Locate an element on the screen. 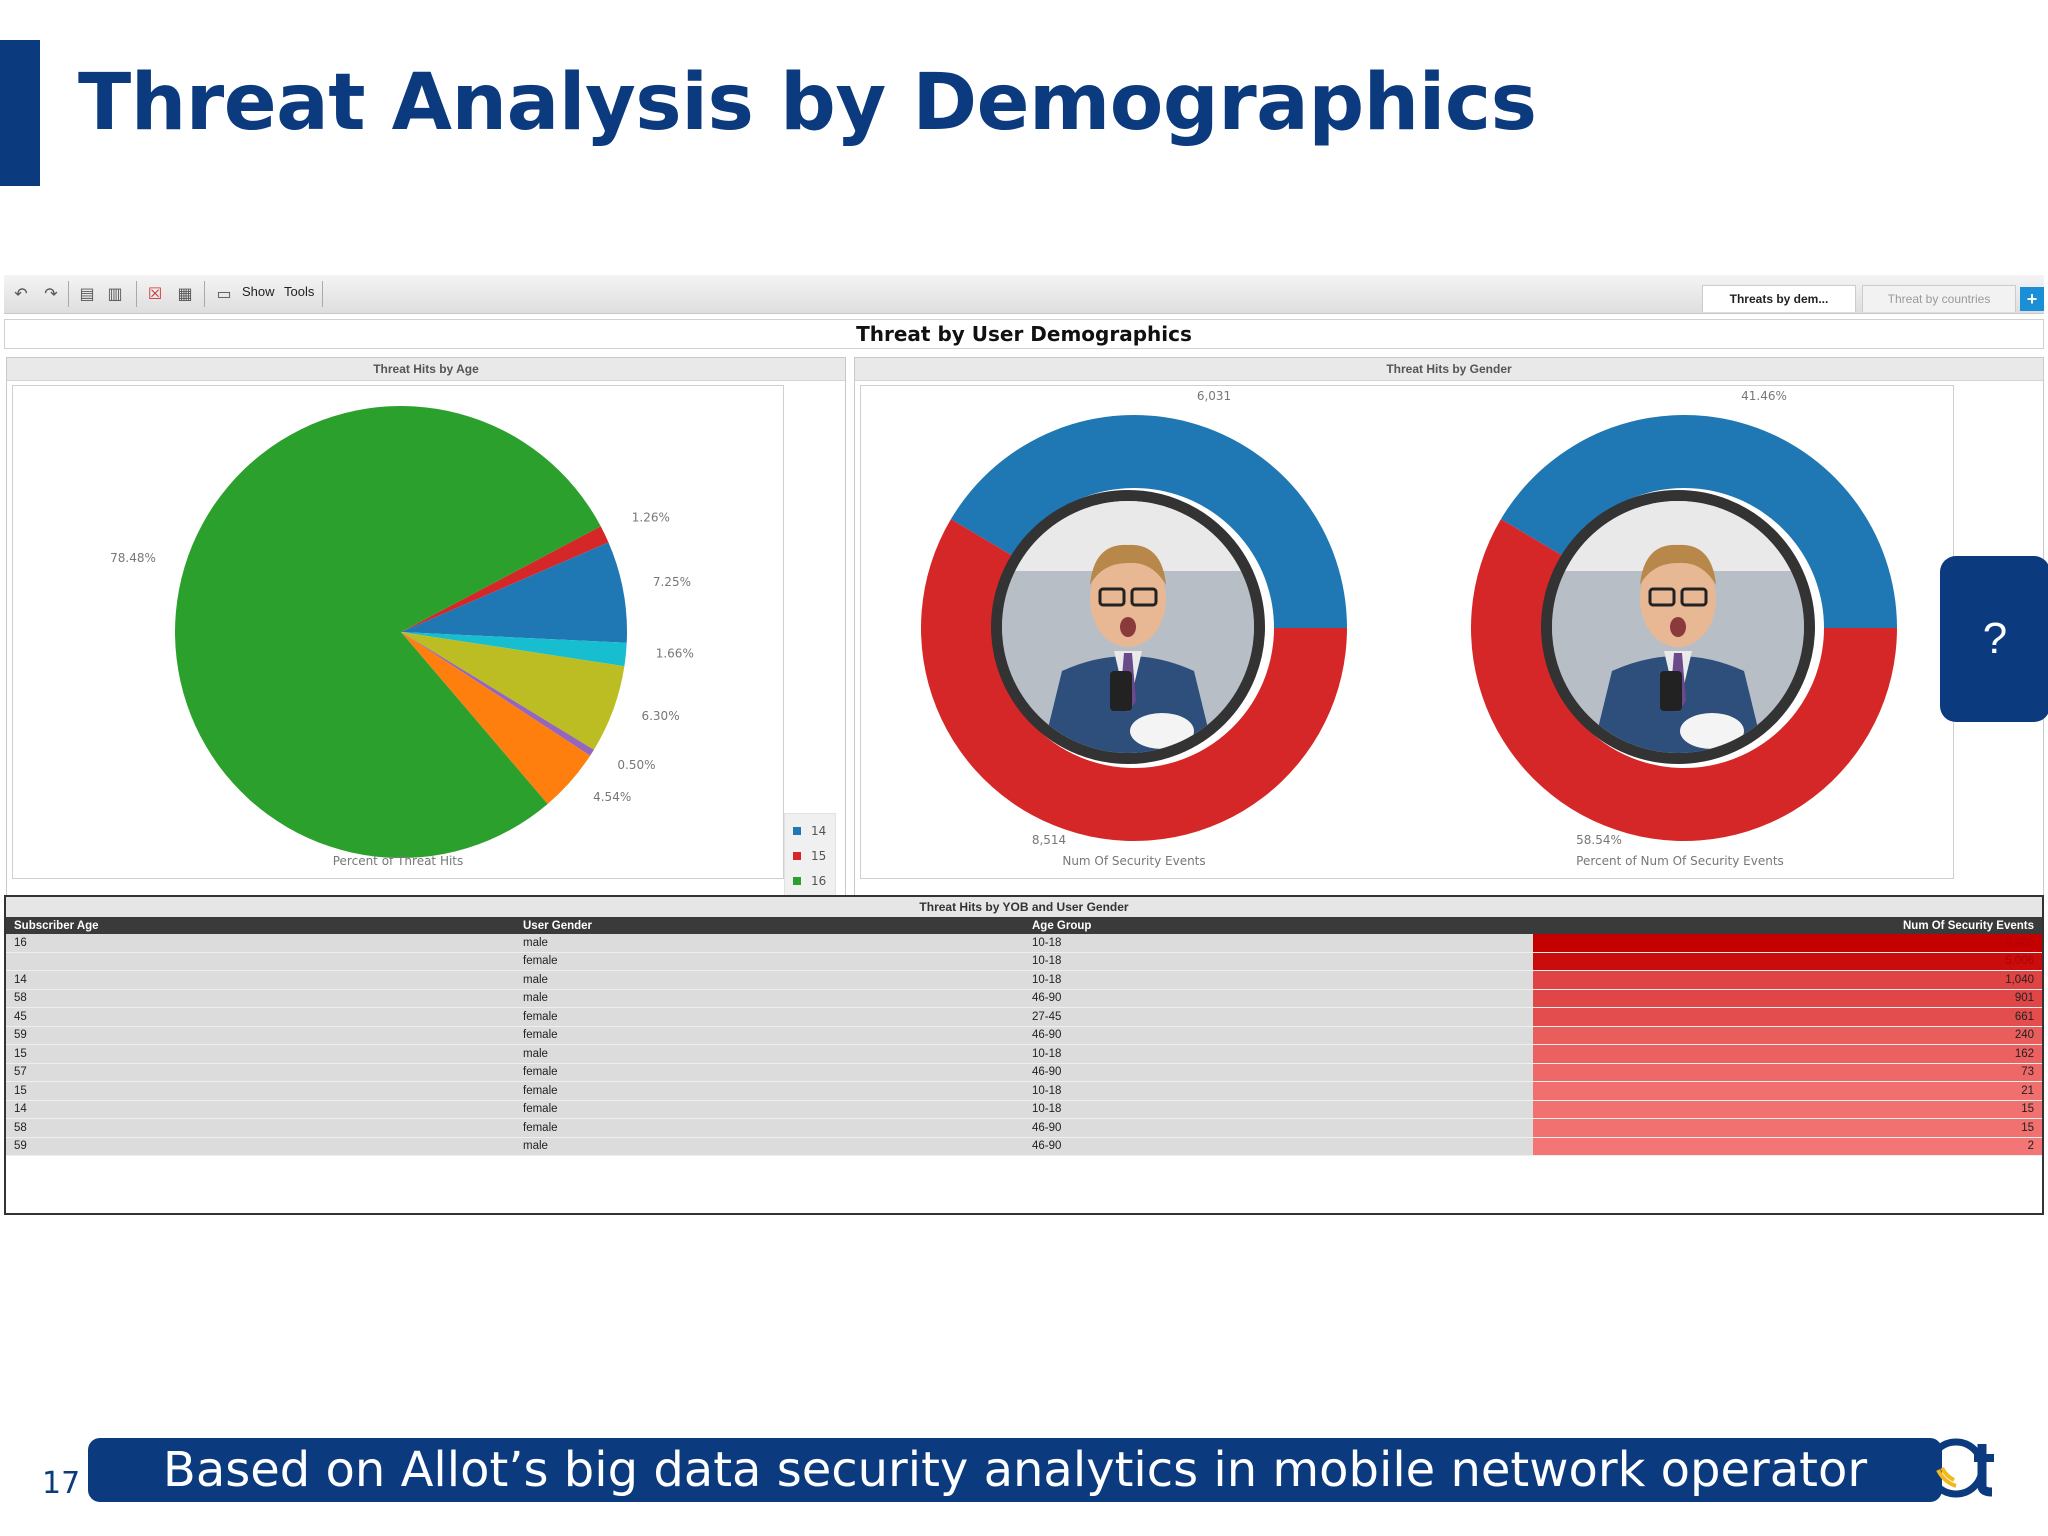 Image resolution: width=2048 pixels, height=1536 pixels. legend-item-age-15: 15 is located at coordinates (810, 855).